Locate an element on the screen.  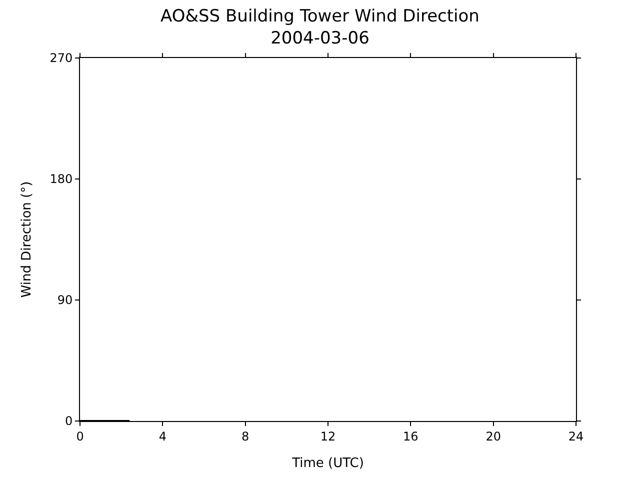
x-tick-label: 20 is located at coordinates (493, 436).